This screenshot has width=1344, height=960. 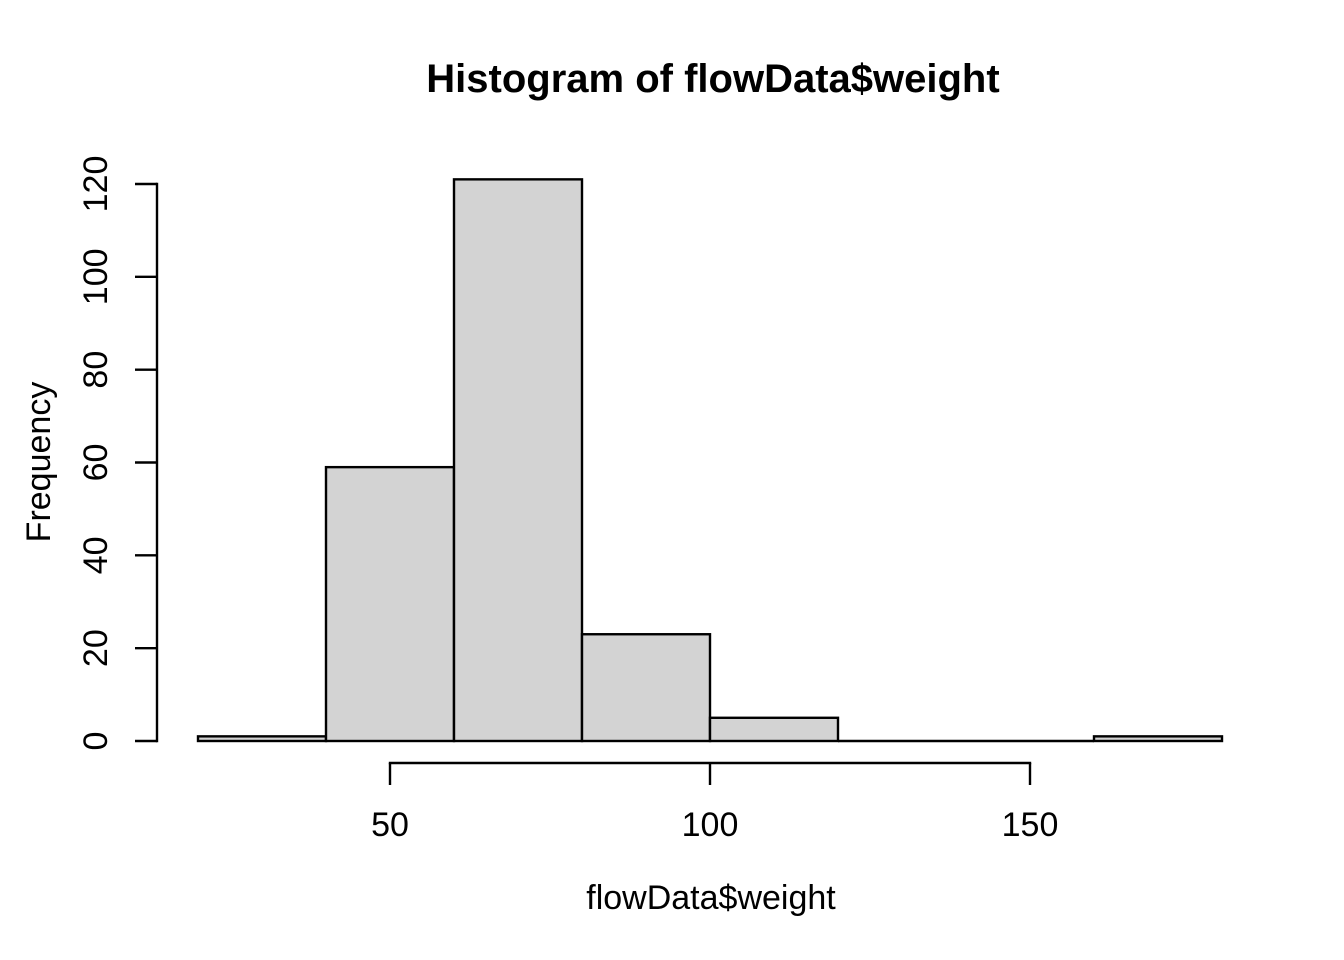 I want to click on x-axis-label: flowData$weight, so click(x=711, y=898).